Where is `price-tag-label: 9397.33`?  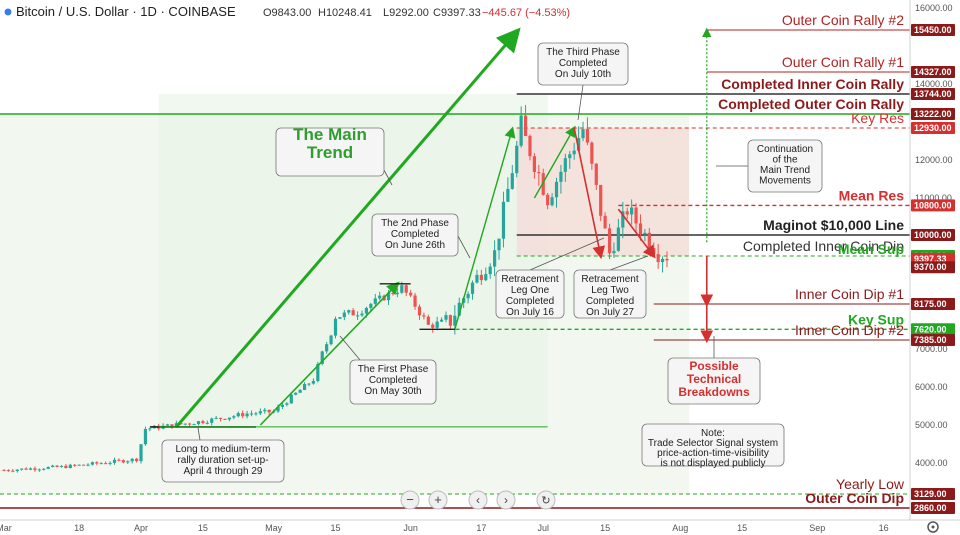 price-tag-label: 9397.33 is located at coordinates (930, 259).